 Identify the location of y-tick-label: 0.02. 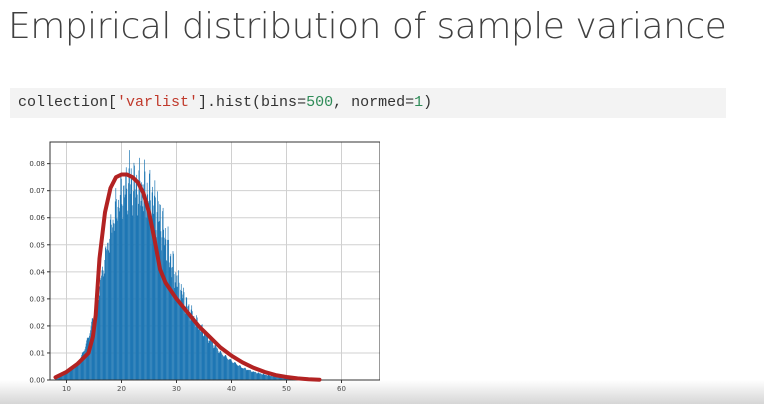
(37, 326).